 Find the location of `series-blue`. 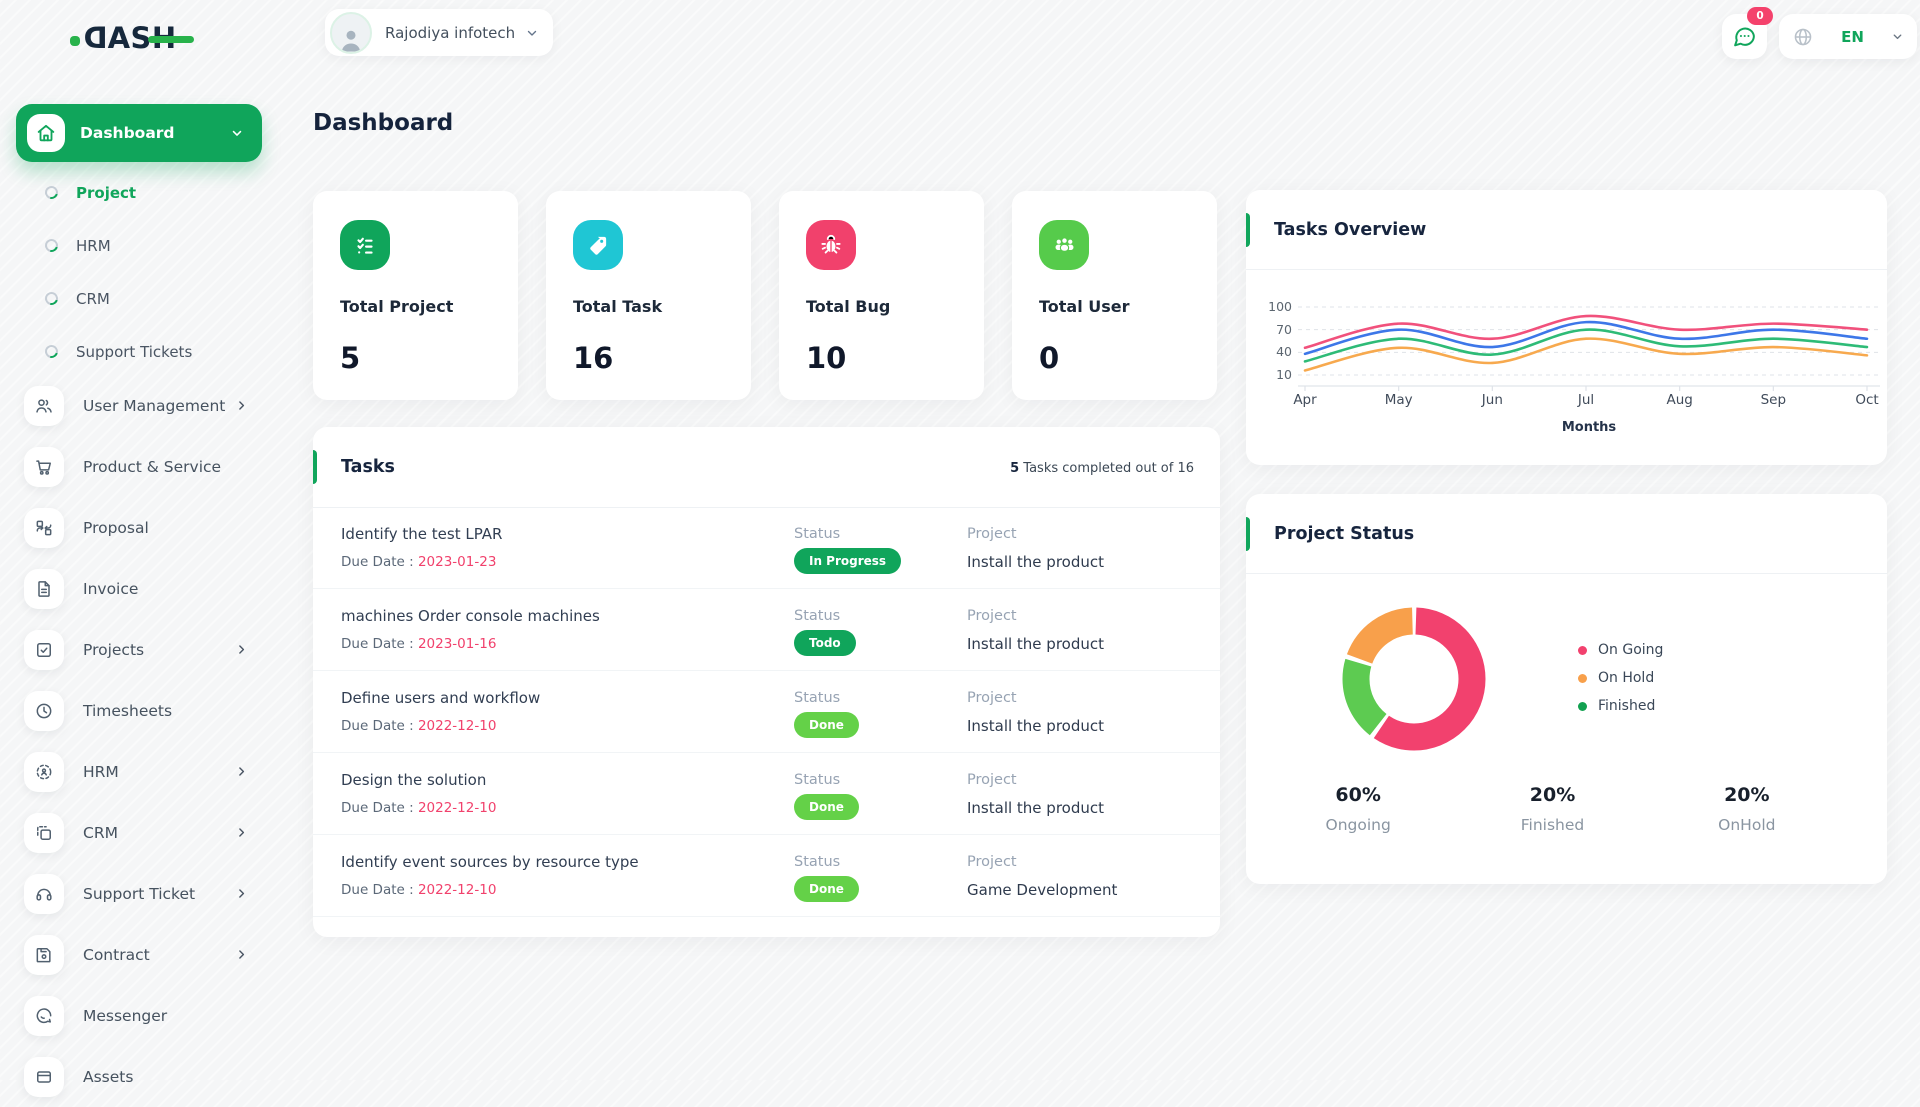

series-blue is located at coordinates (1586, 338).